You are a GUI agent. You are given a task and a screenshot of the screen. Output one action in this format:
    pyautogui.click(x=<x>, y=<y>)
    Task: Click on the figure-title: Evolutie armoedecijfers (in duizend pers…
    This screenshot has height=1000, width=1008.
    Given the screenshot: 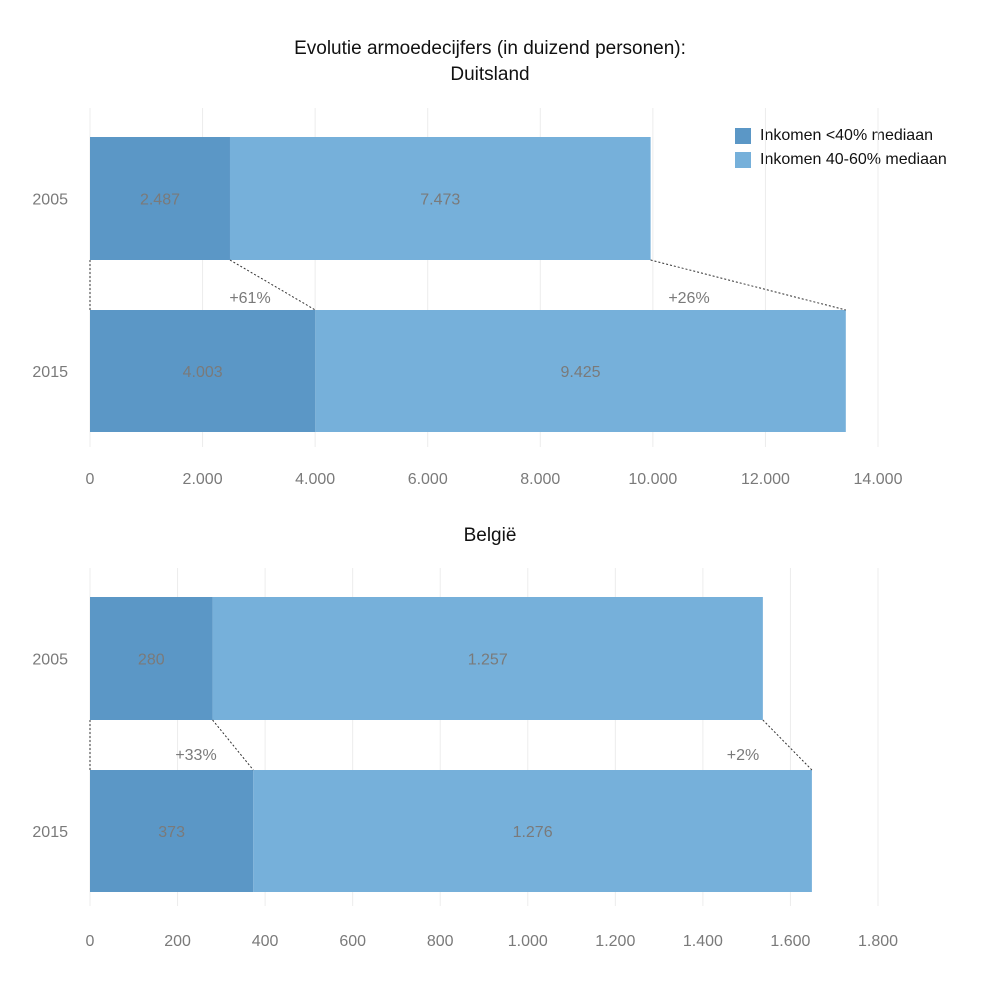 What is the action you would take?
    pyautogui.click(x=490, y=48)
    